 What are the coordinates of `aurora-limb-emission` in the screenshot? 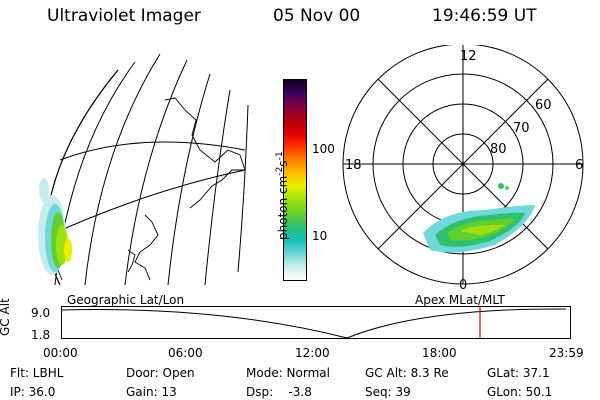 It's located at (55, 226).